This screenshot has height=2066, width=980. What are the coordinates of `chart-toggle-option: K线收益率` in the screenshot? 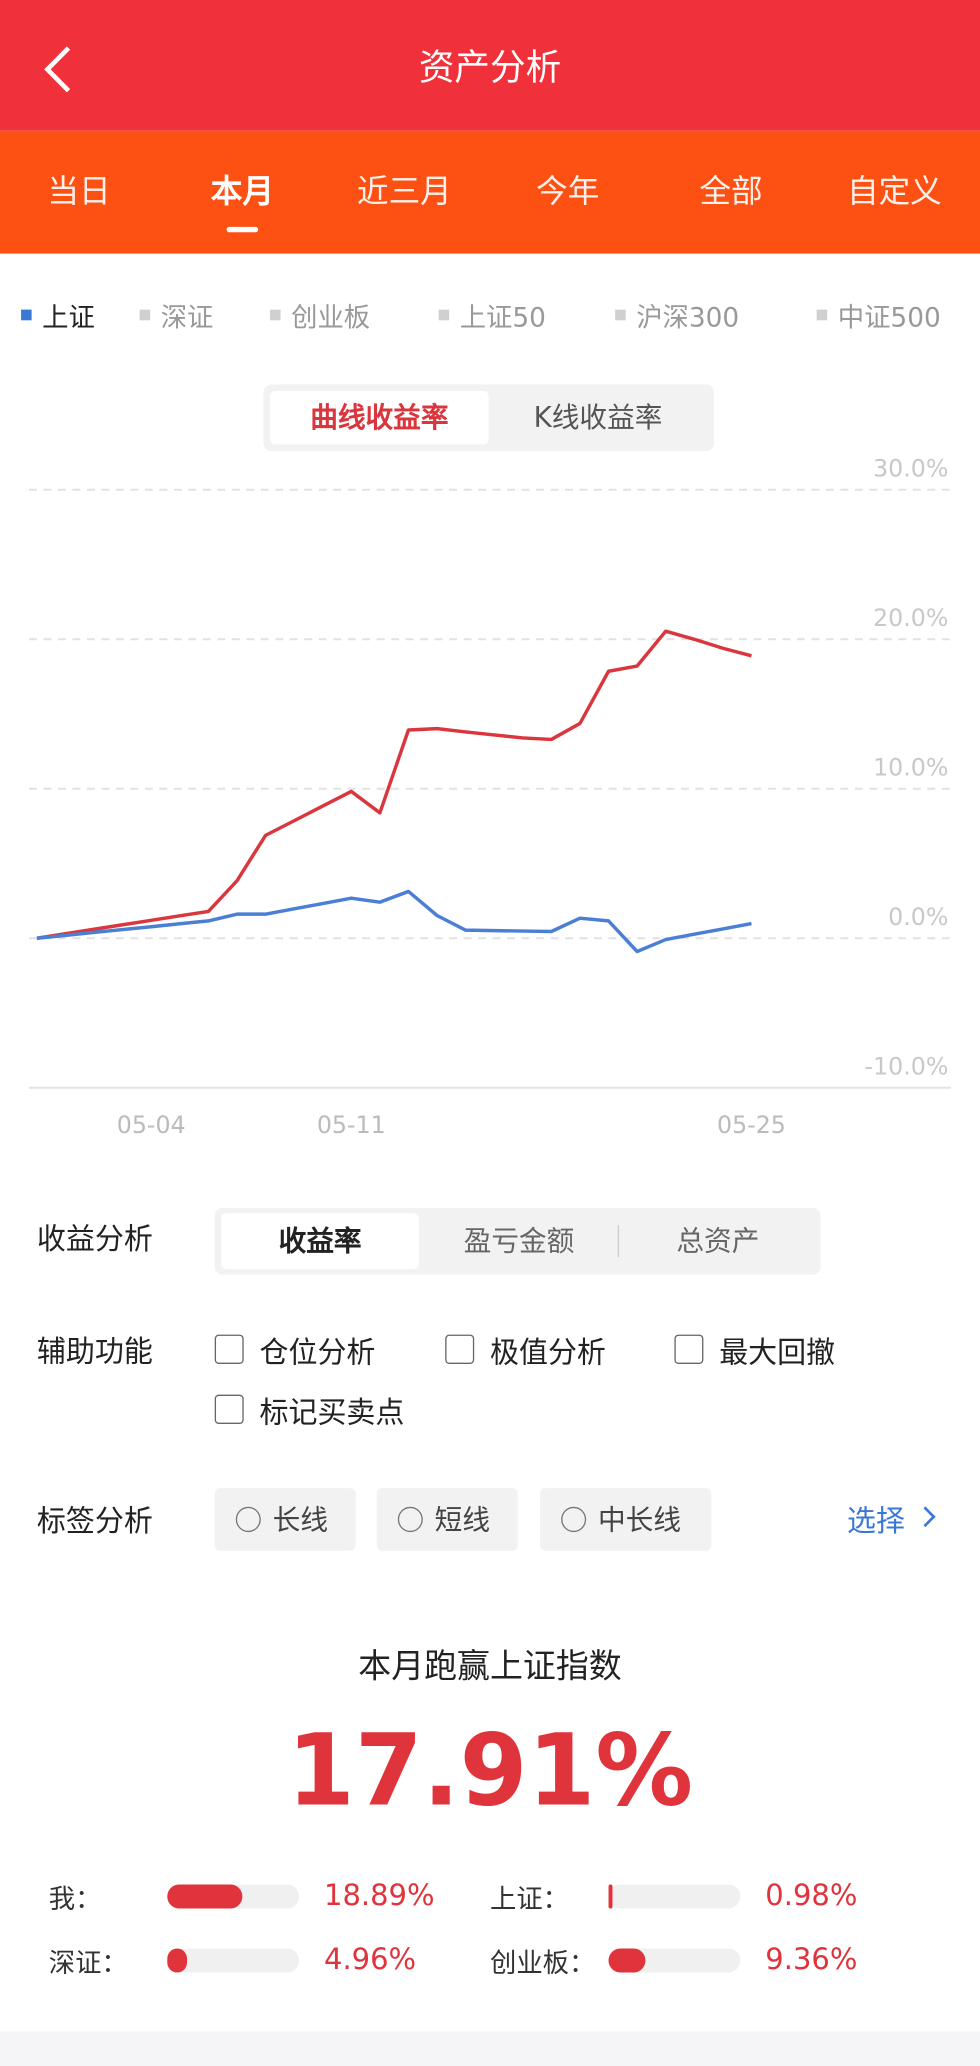 It's located at (598, 417).